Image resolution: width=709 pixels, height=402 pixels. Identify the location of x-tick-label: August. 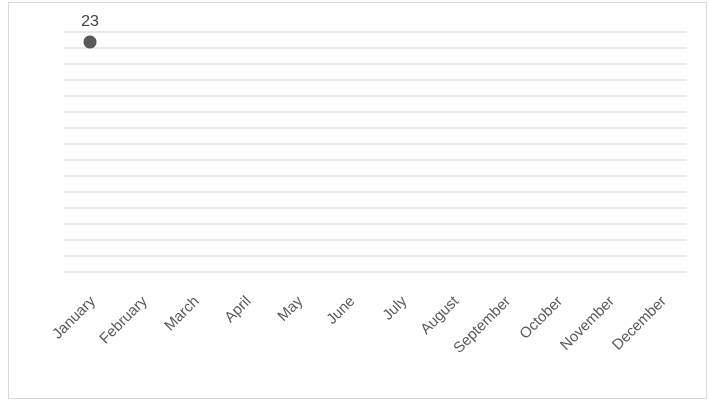
(440, 315).